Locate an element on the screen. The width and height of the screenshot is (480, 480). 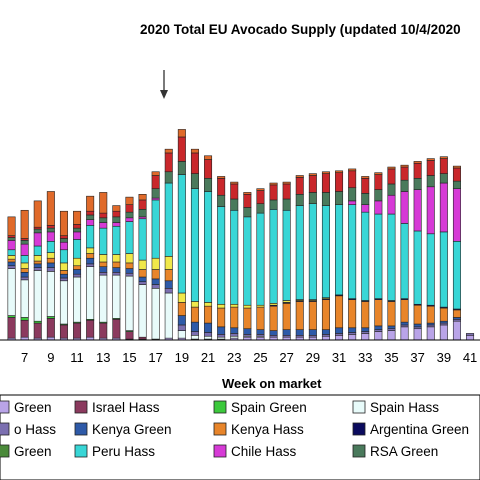
legend-item: Kenya Hass is located at coordinates (258, 429).